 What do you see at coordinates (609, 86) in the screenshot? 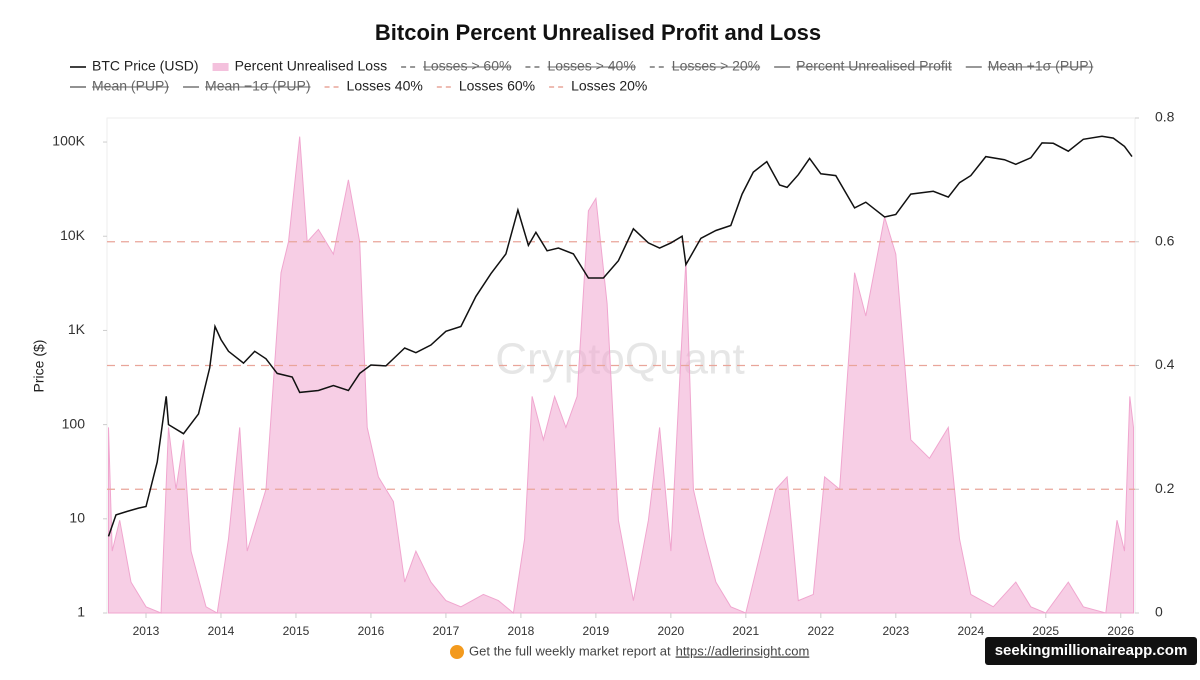
I see `legend-label: Losses 20%` at bounding box center [609, 86].